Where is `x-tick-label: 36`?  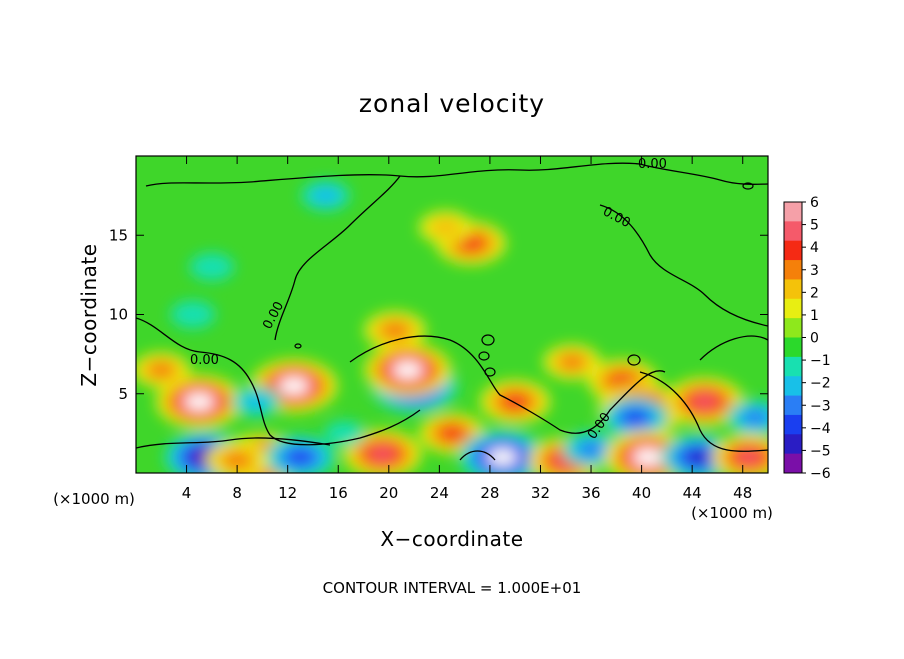 x-tick-label: 36 is located at coordinates (590, 493).